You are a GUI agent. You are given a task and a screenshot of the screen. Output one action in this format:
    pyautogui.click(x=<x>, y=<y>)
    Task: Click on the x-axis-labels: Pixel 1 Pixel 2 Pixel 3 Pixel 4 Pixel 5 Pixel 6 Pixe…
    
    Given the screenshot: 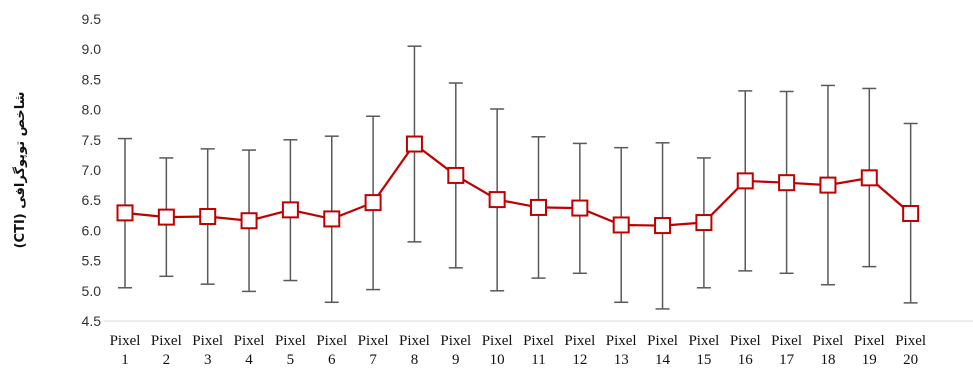 What is the action you would take?
    pyautogui.click(x=518, y=350)
    